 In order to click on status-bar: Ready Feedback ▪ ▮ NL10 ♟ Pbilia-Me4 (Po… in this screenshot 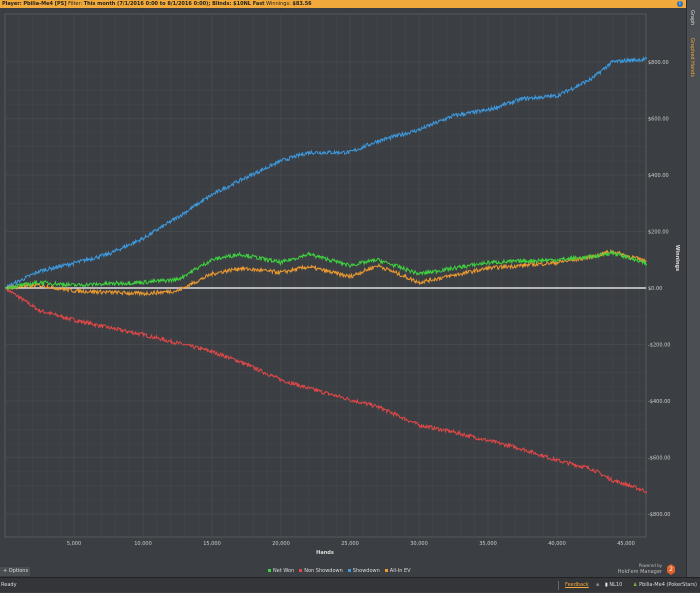, I will do `click(350, 584)`.